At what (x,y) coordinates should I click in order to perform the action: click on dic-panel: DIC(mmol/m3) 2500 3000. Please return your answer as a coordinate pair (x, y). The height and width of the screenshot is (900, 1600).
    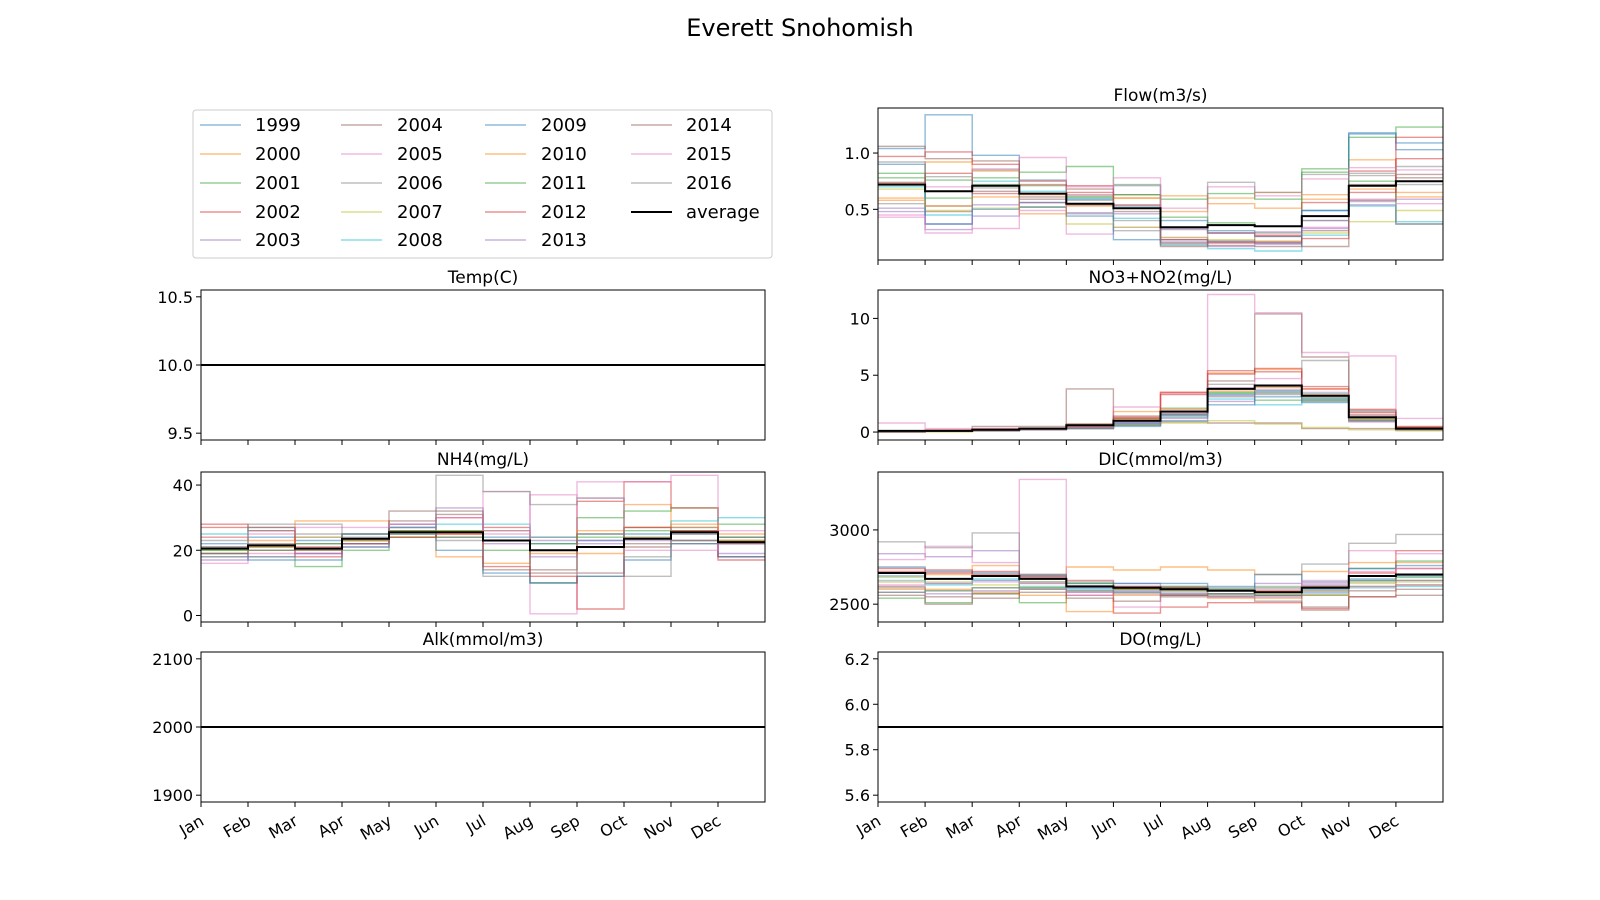
    Looking at the image, I should click on (1136, 538).